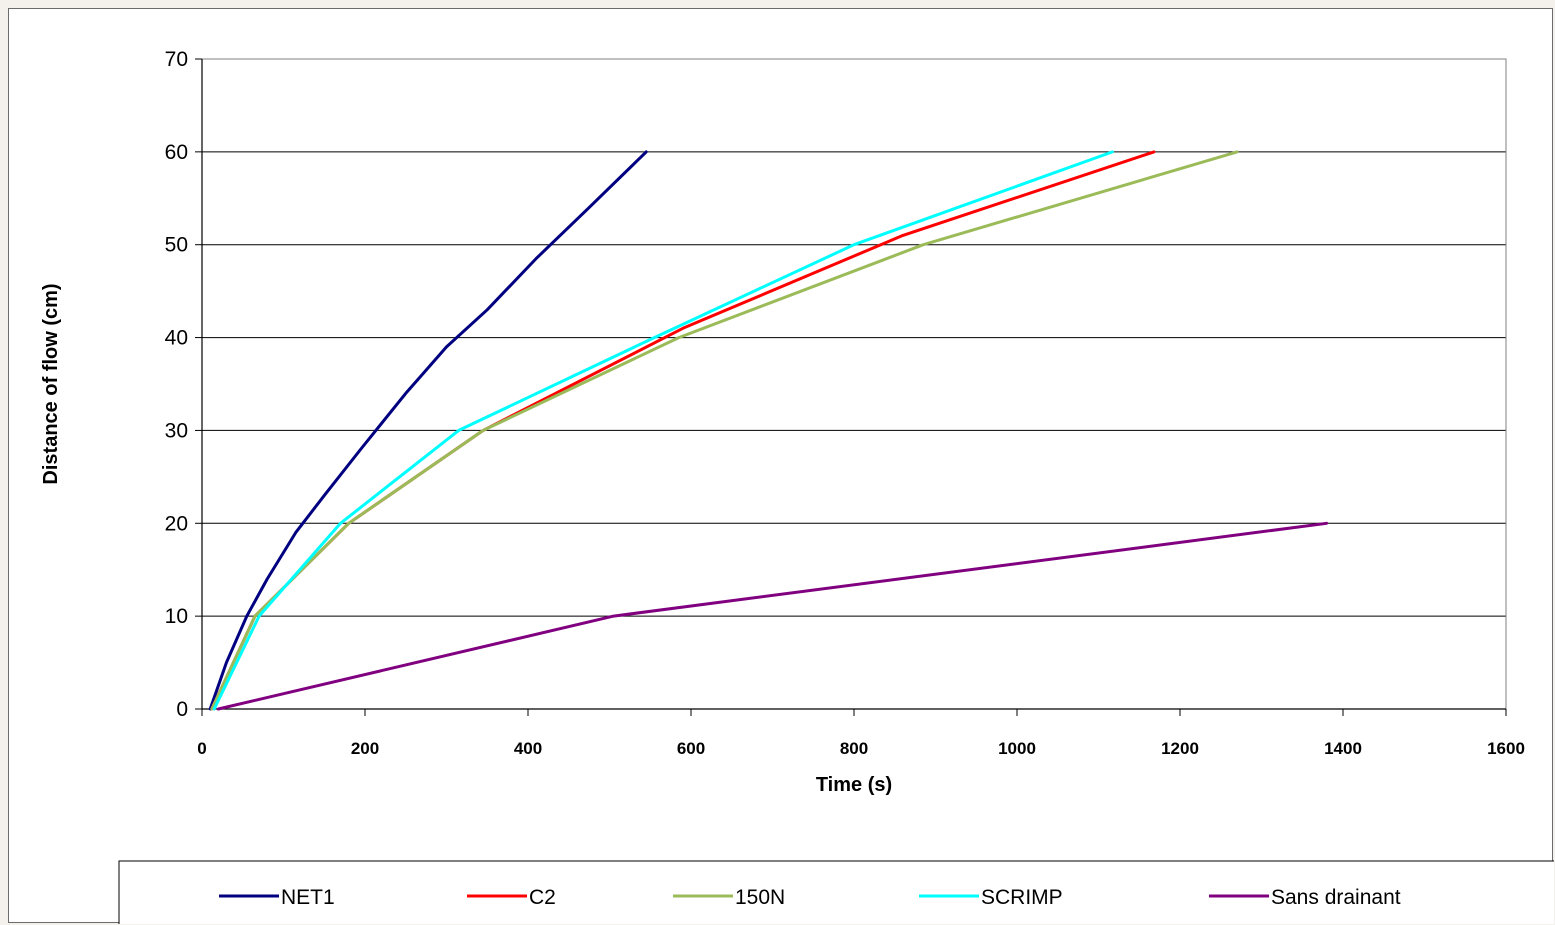  I want to click on legend-label: 150N, so click(760, 897).